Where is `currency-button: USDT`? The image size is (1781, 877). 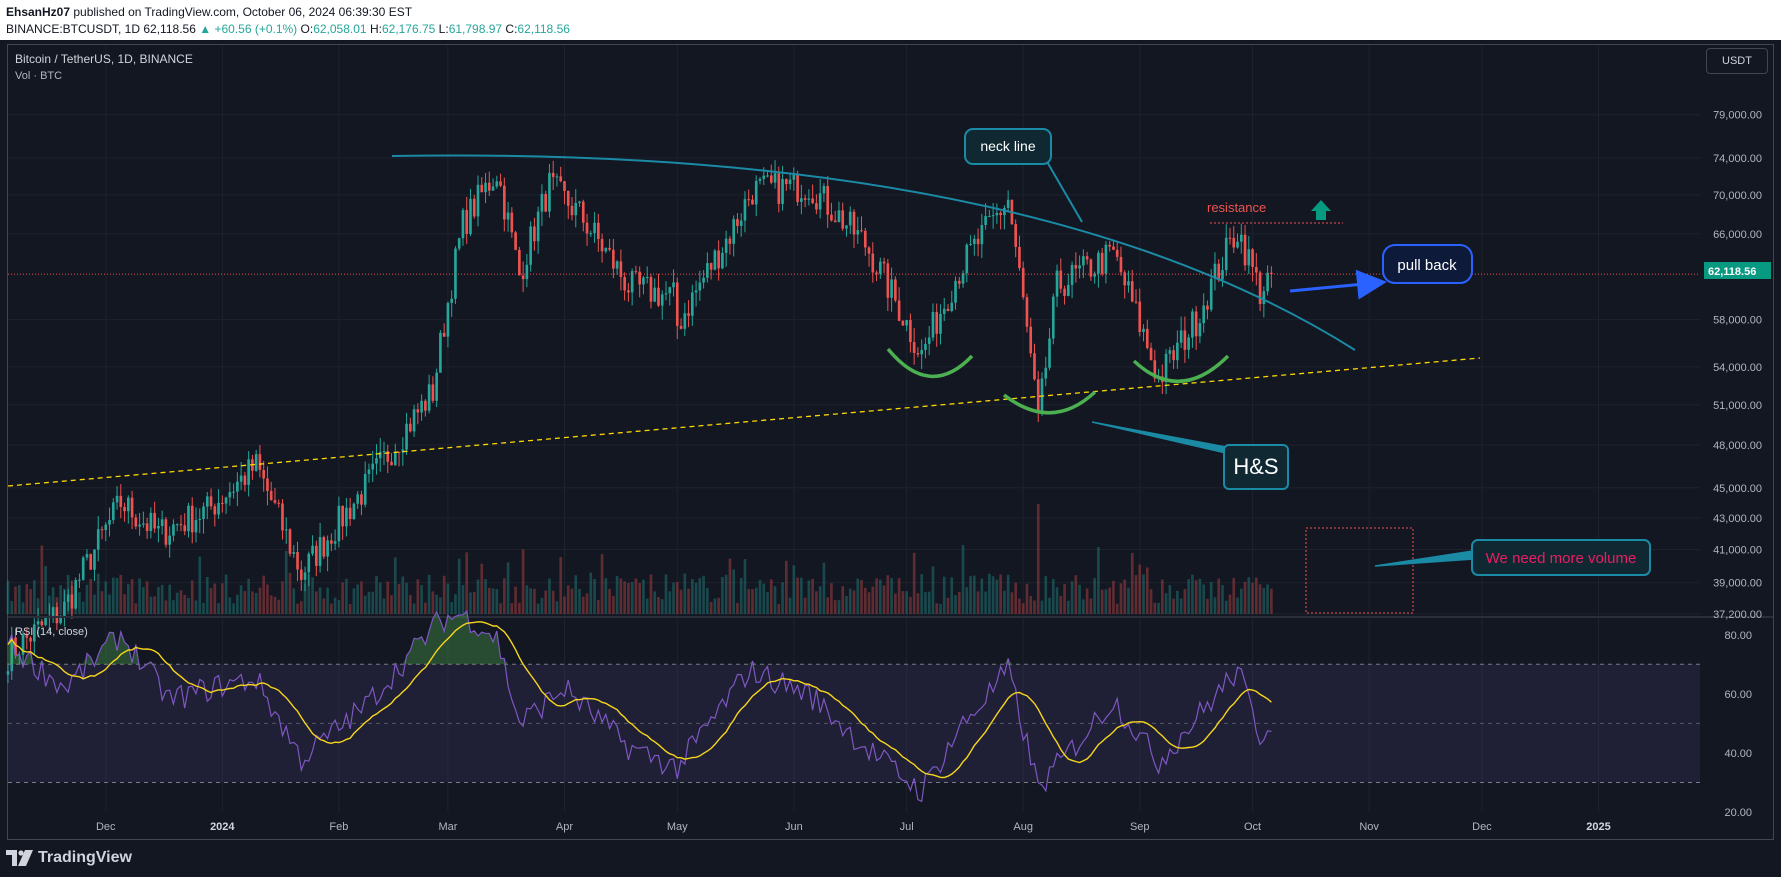
currency-button: USDT is located at coordinates (1737, 61).